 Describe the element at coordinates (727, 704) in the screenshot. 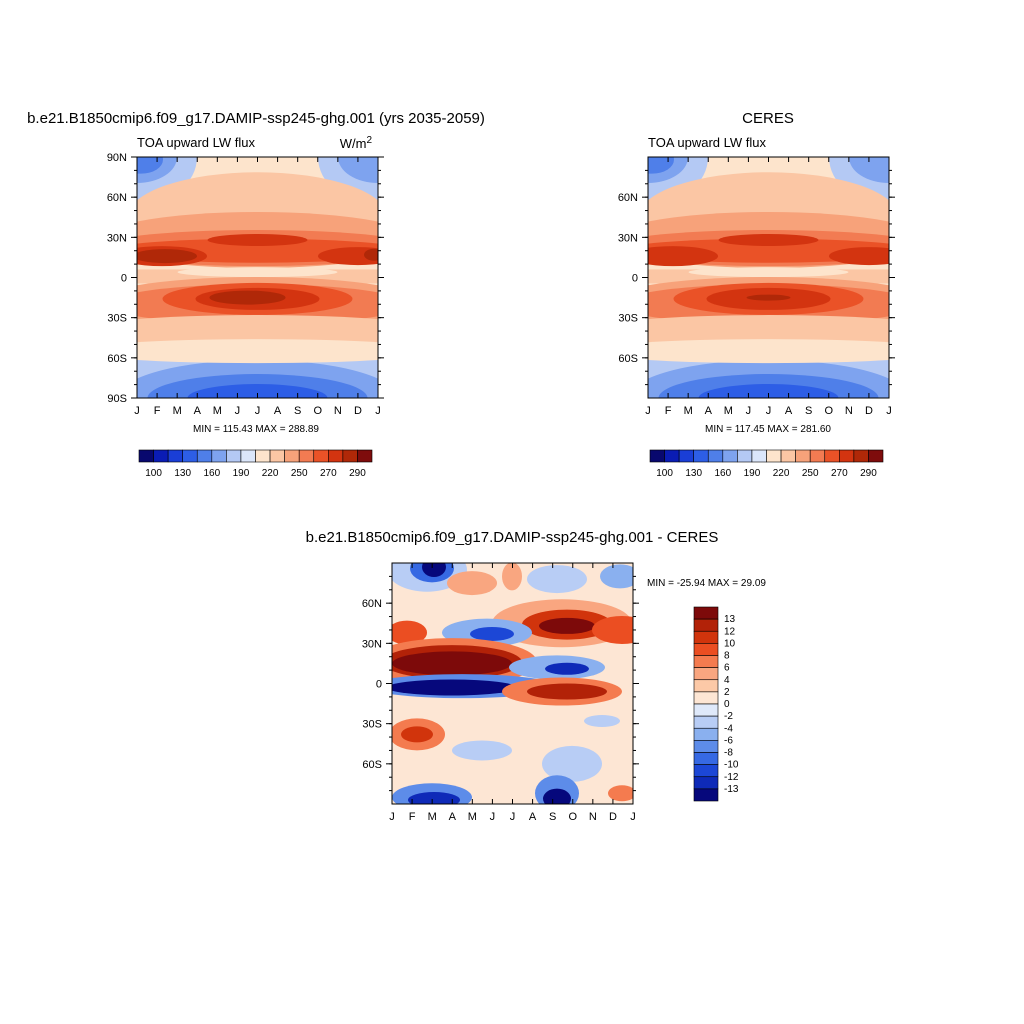

I see `colorbar-label: 0` at that location.